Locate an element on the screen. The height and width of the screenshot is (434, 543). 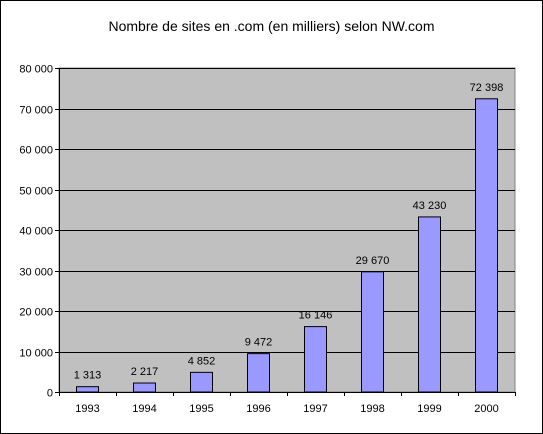
x-tick-label: 1999 is located at coordinates (429, 409).